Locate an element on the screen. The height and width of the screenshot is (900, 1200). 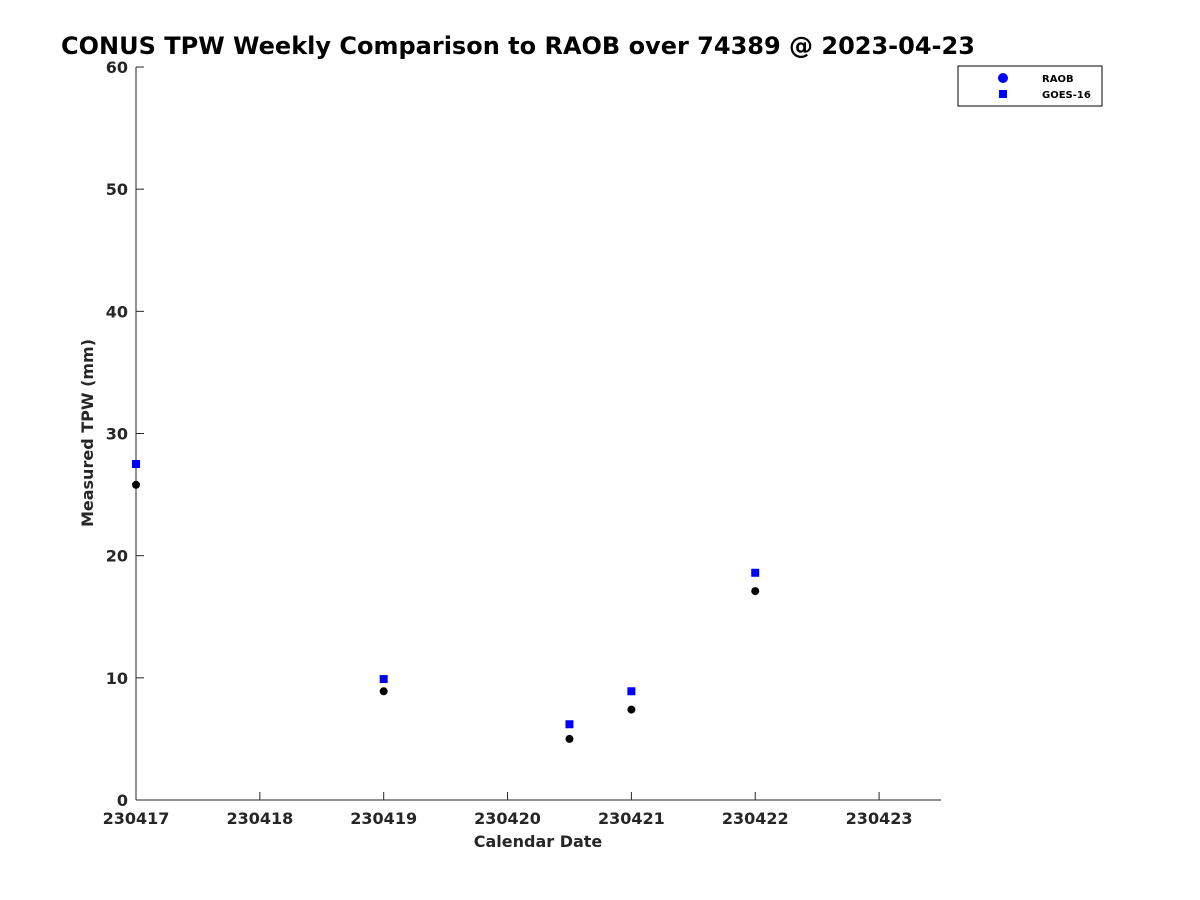
y-tick-label: 30 is located at coordinates (117, 434).